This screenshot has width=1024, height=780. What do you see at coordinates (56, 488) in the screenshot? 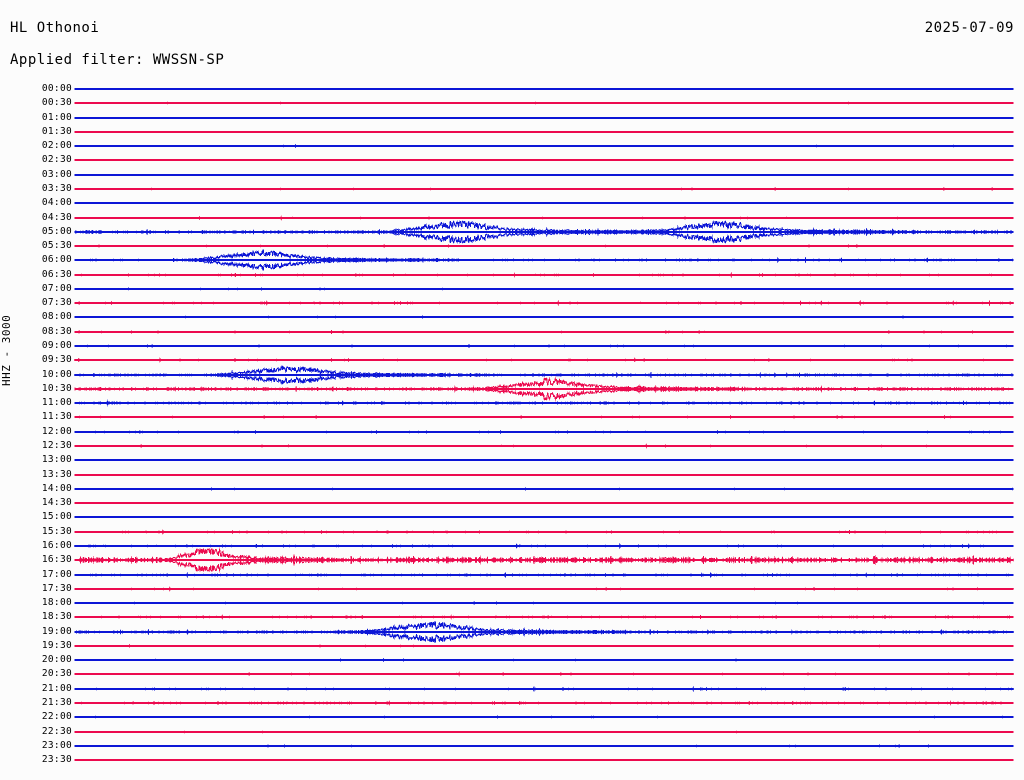
I see `time-axis-label: 14:00` at bounding box center [56, 488].